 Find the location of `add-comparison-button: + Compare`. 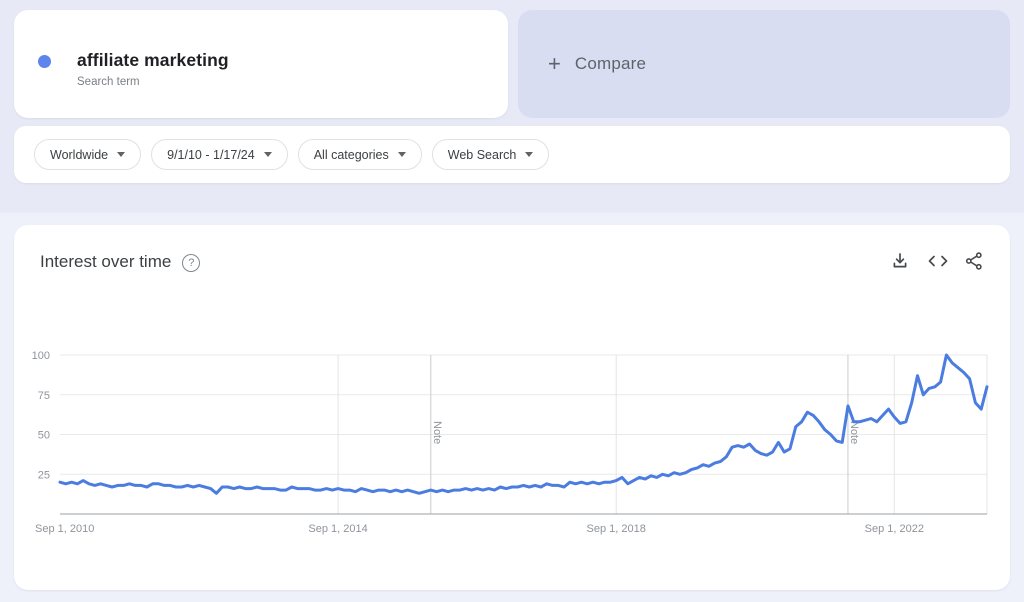

add-comparison-button: + Compare is located at coordinates (764, 64).